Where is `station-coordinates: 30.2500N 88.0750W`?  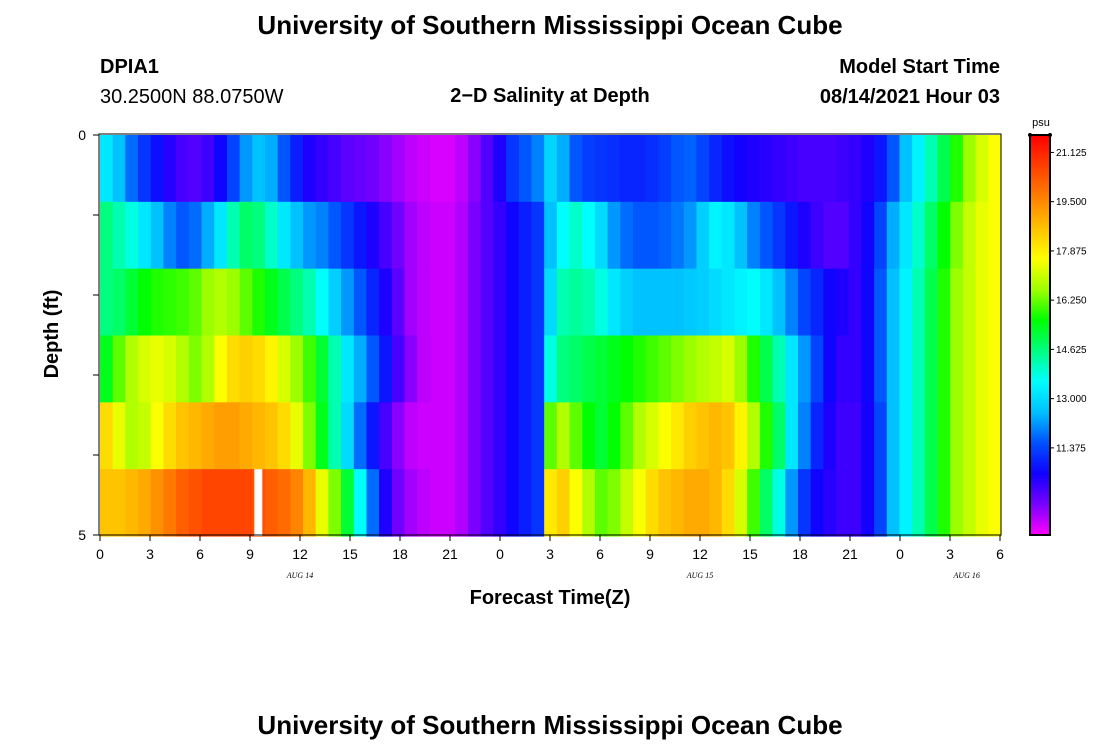 station-coordinates: 30.2500N 88.0750W is located at coordinates (192, 97).